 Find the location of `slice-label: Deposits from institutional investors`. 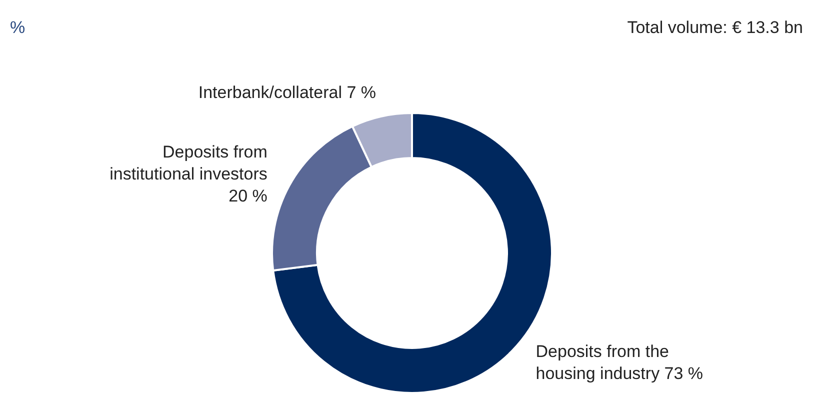

slice-label: Deposits from institutional investors is located at coordinates (189, 163).